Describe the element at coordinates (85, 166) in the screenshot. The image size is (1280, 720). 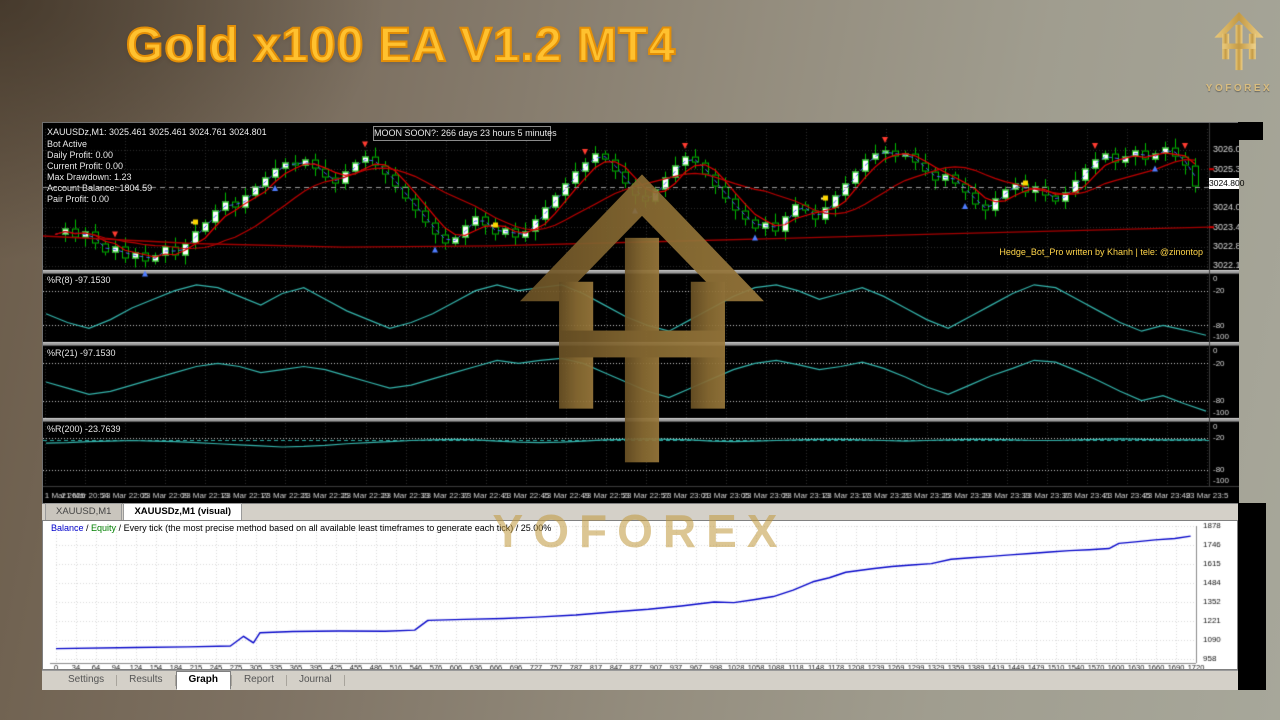
I see `current-profit-line: Current Profit: 0.00` at that location.